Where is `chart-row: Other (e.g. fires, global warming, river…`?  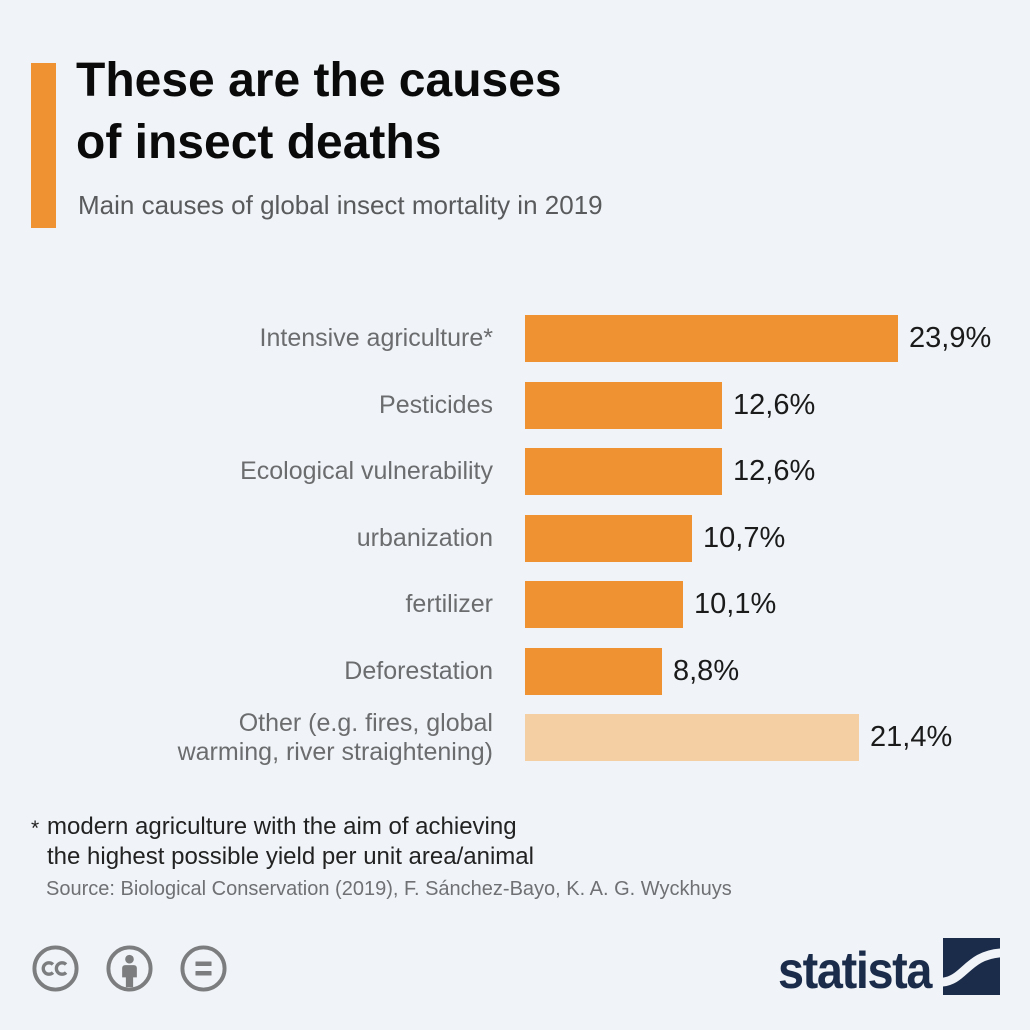
chart-row: Other (e.g. fires, global warming, river… is located at coordinates (520, 737).